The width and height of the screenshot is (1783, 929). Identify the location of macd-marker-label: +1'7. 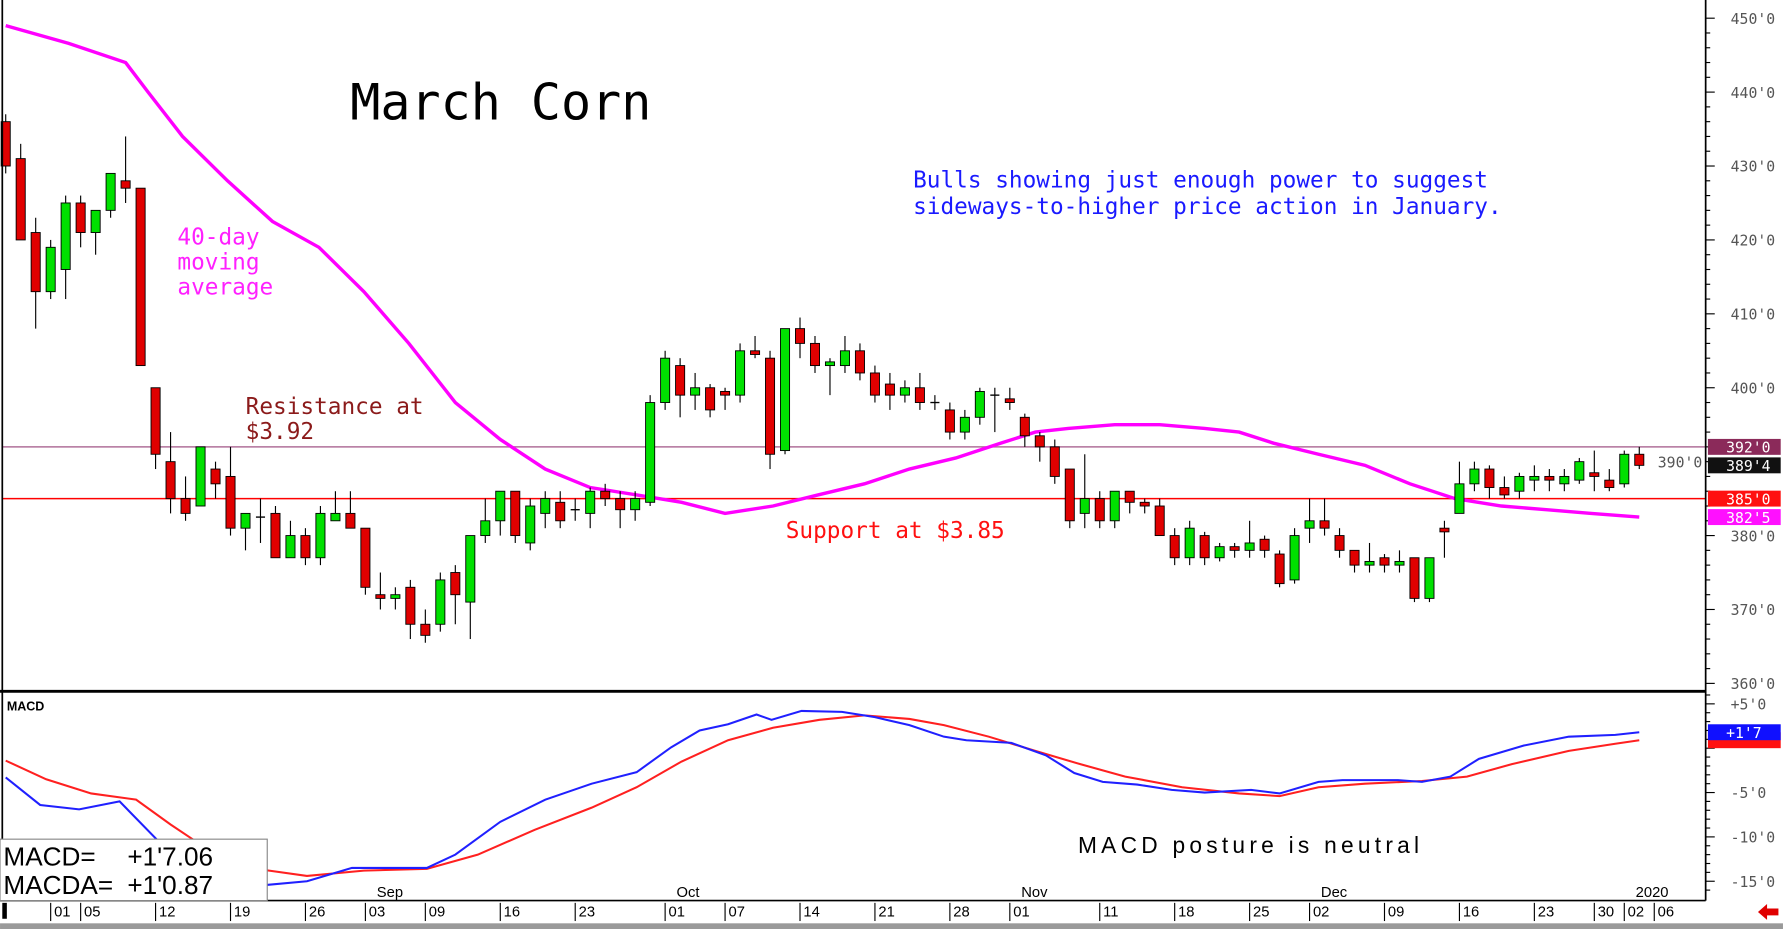
(1744, 733).